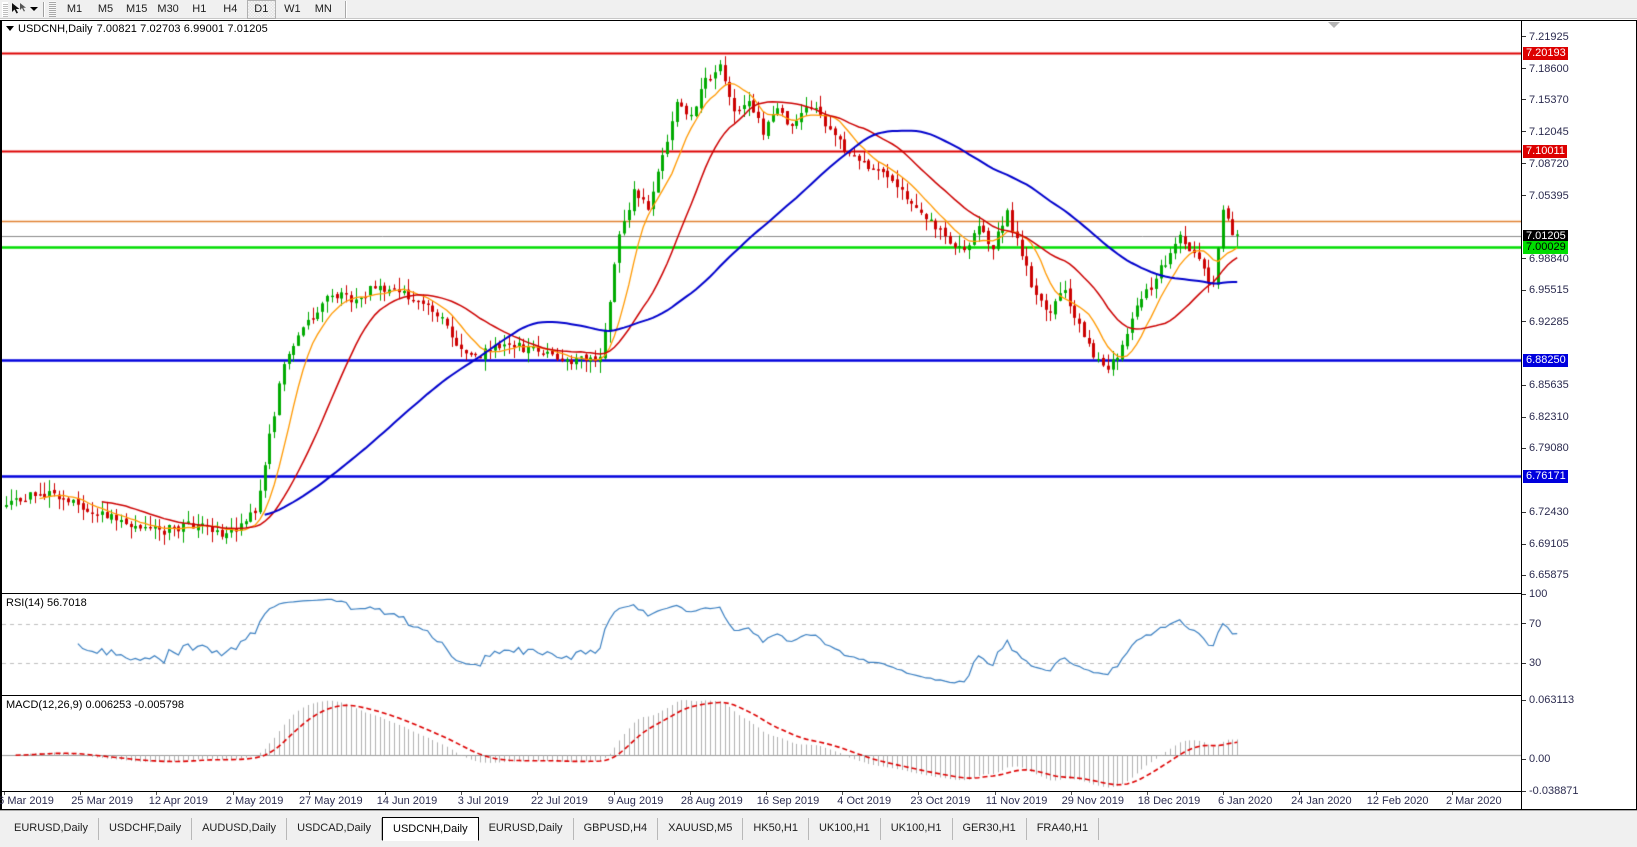 The image size is (1637, 847). Describe the element at coordinates (1545, 196) in the screenshot. I see `price-tick: 7.05395` at that location.